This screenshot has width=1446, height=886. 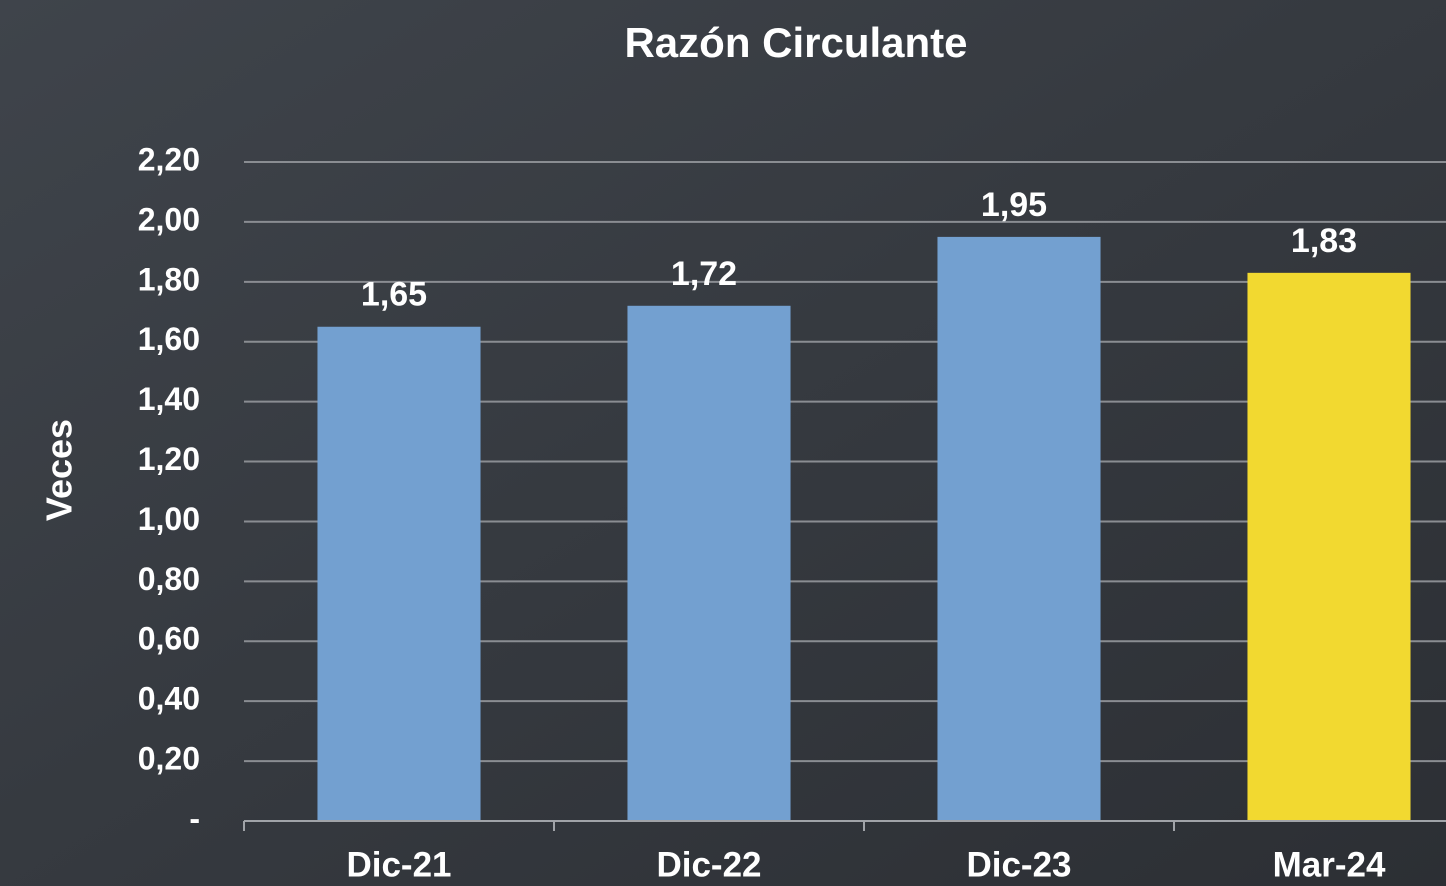 What do you see at coordinates (169, 759) in the screenshot?
I see `y-tick-label: 0,20` at bounding box center [169, 759].